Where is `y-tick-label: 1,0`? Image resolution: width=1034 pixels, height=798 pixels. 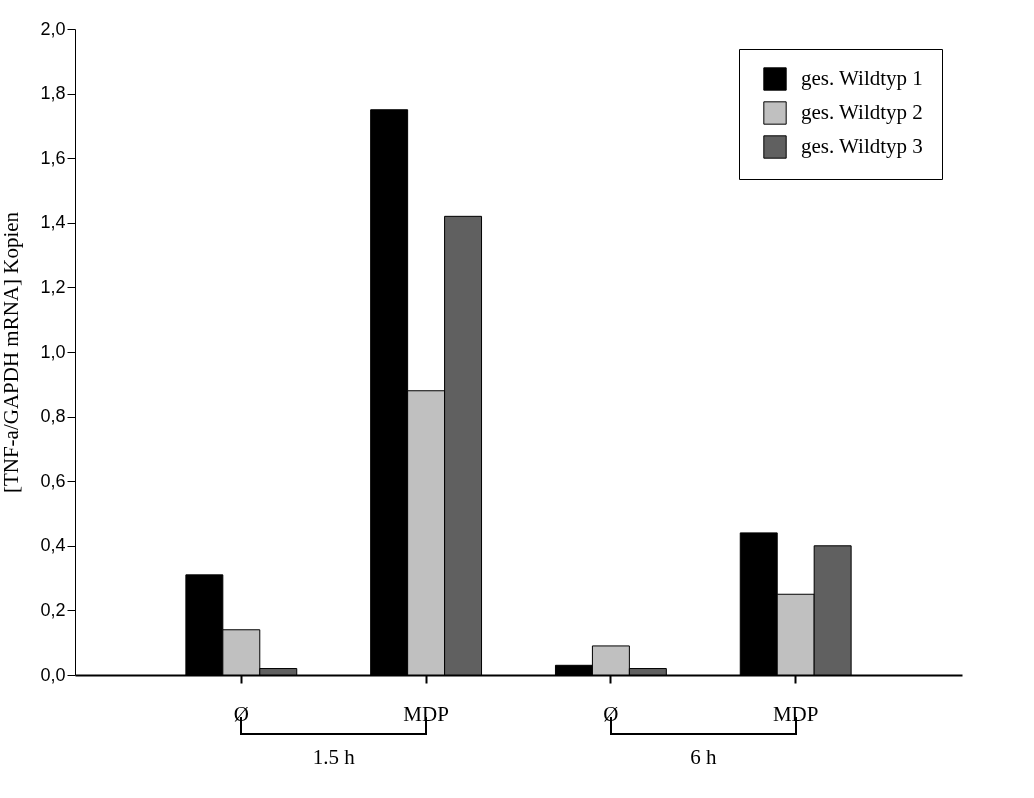
y-tick-label: 1,0 is located at coordinates (53, 351).